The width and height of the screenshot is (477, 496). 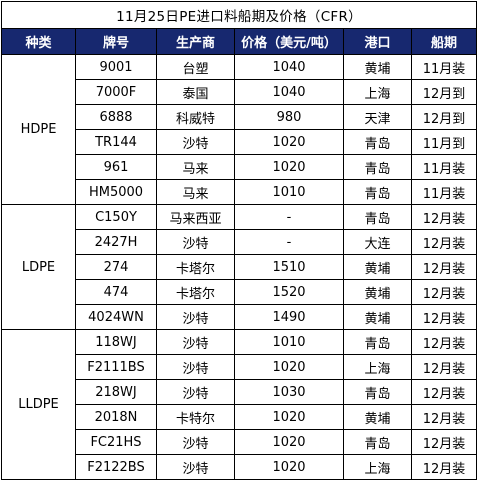 What do you see at coordinates (289, 242) in the screenshot?
I see `price-cell: -` at bounding box center [289, 242].